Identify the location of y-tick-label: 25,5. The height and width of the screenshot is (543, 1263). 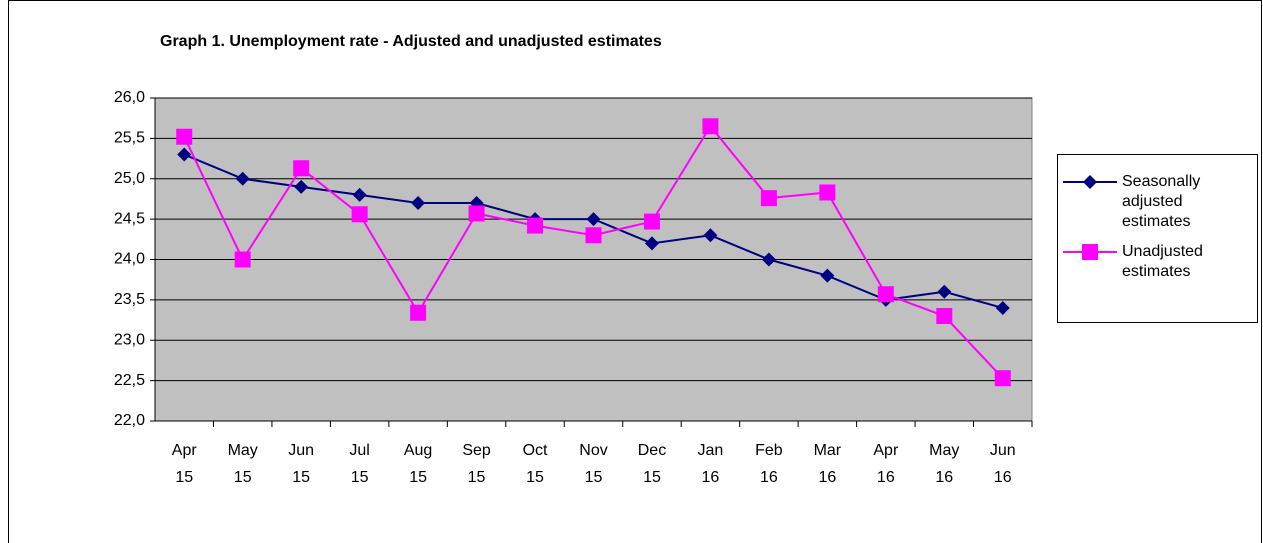
(129, 138).